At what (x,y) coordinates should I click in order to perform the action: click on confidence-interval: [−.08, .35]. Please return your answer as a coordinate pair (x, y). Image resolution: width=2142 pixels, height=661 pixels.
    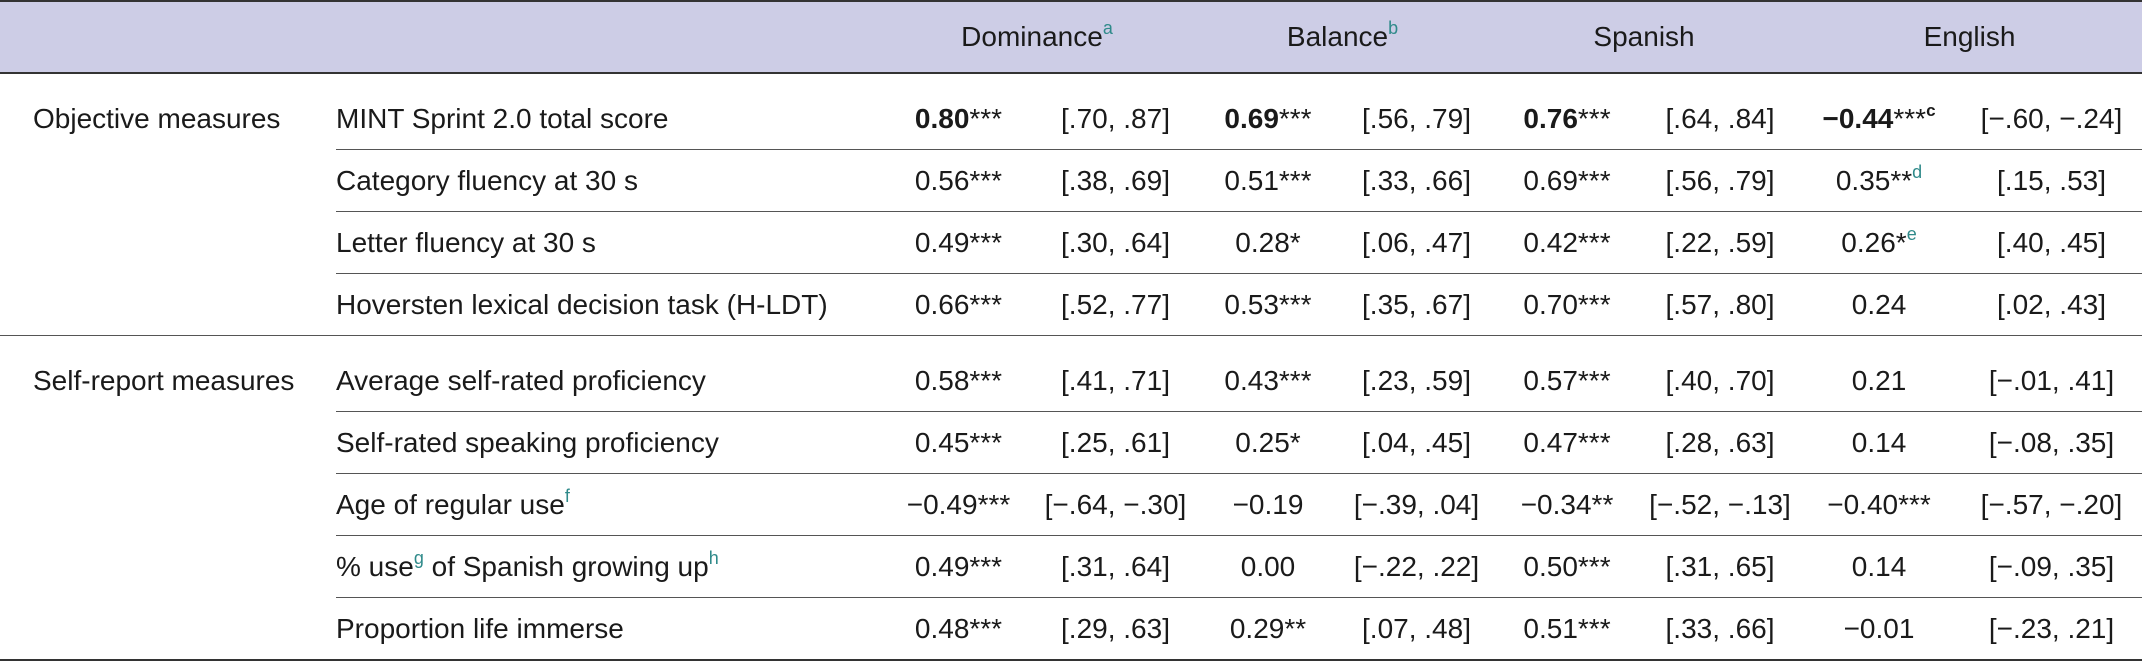
    Looking at the image, I should click on (2051, 442).